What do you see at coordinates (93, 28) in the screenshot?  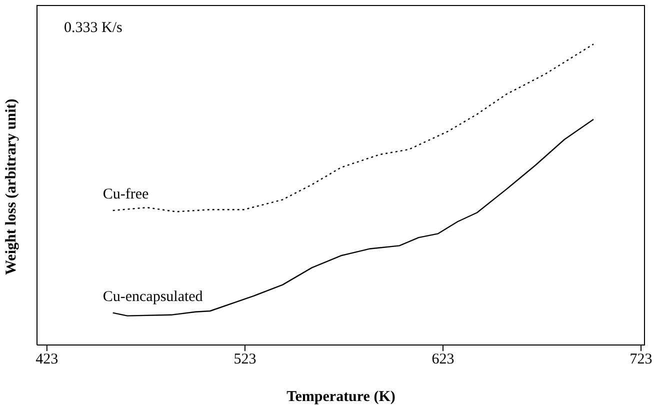 I see `text: 0.333 K/s` at bounding box center [93, 28].